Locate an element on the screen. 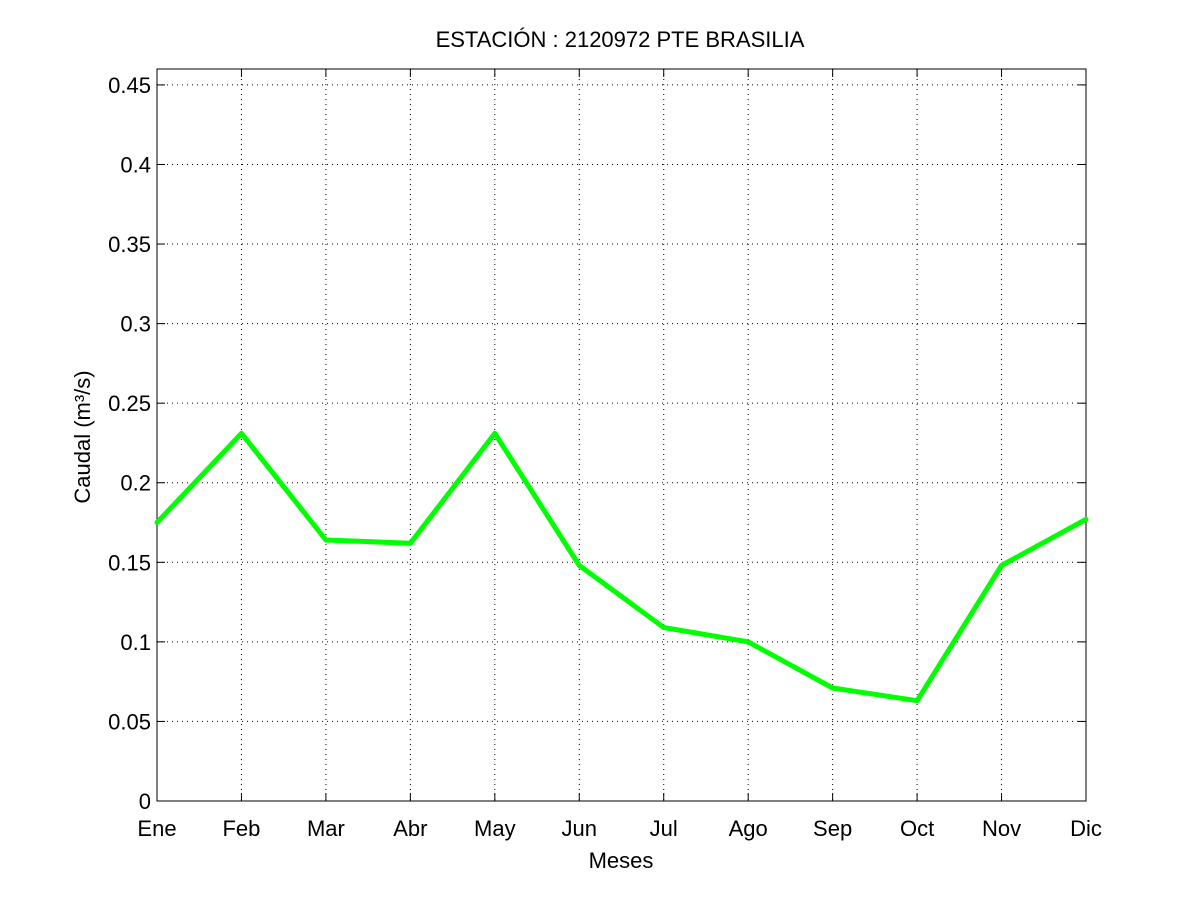 The width and height of the screenshot is (1200, 900). x-tick-label: May is located at coordinates (495, 828).